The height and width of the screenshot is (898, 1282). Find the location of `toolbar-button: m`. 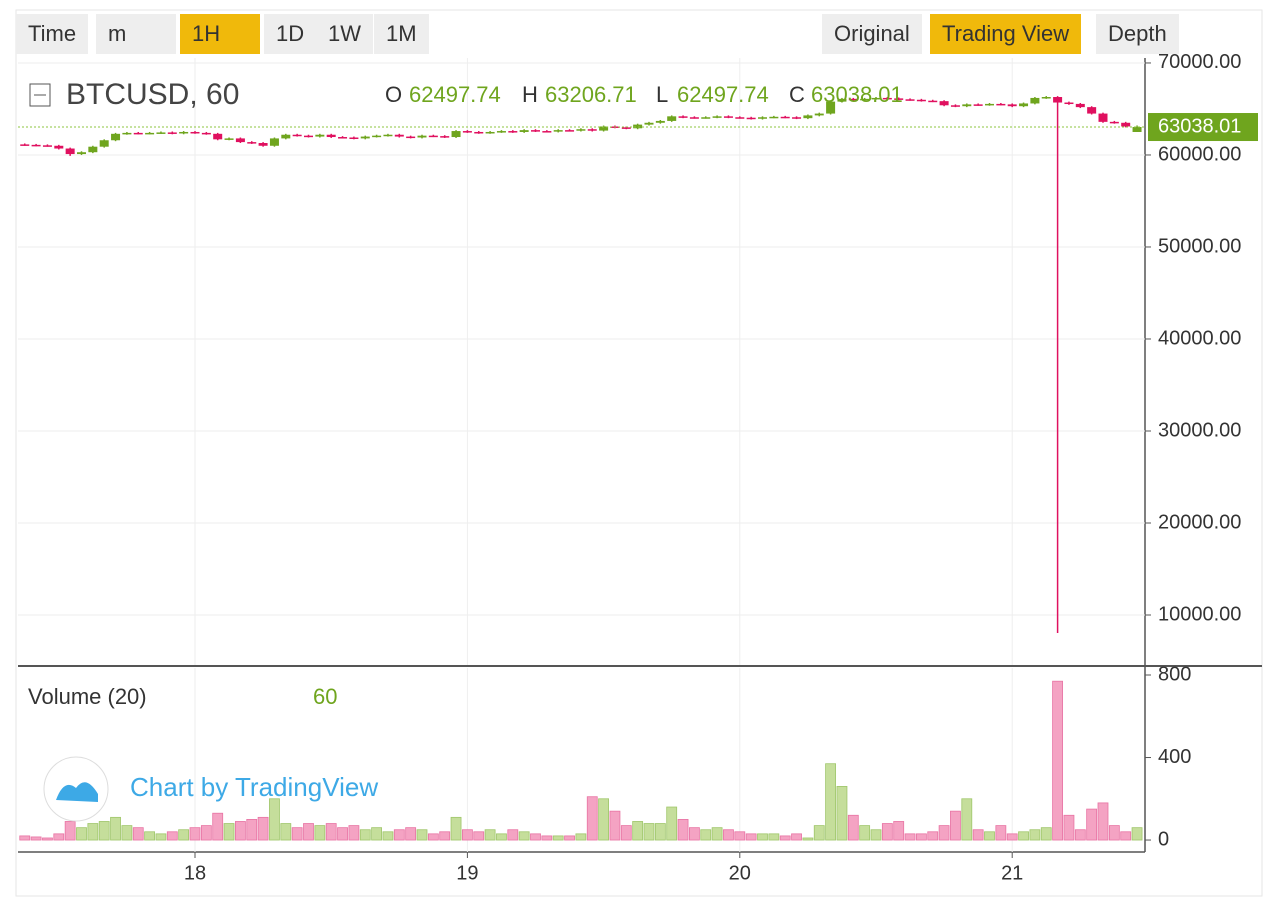

toolbar-button: m is located at coordinates (136, 34).